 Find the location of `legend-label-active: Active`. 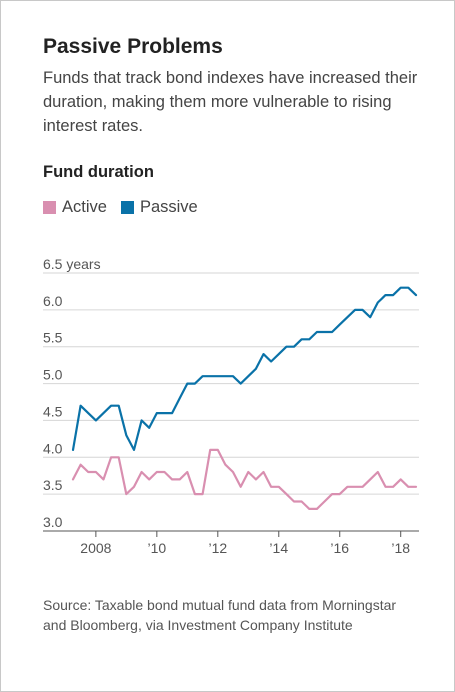

legend-label-active: Active is located at coordinates (84, 207).